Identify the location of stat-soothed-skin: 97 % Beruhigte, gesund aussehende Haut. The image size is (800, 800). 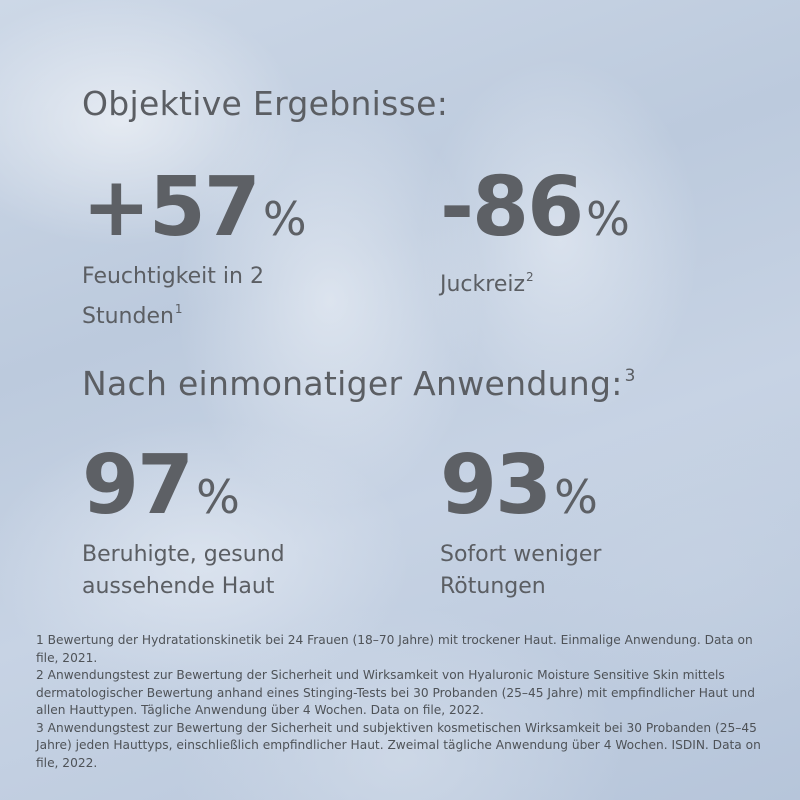
(242, 524).